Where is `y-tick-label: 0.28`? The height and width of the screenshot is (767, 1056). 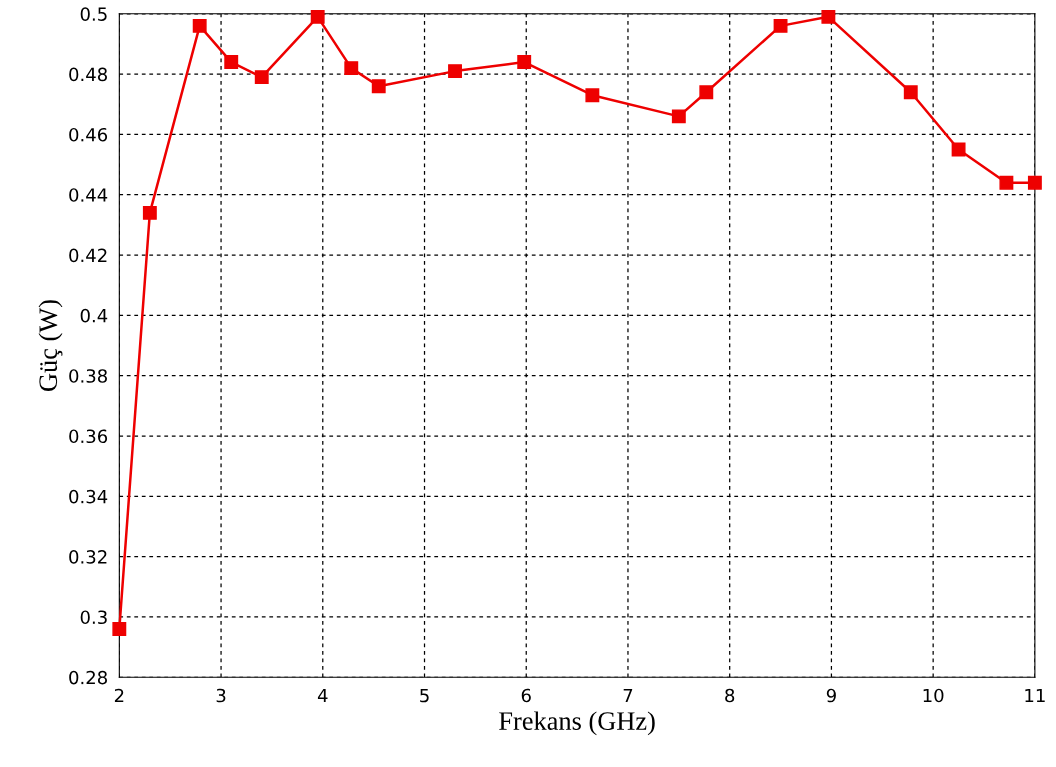 y-tick-label: 0.28 is located at coordinates (88, 677).